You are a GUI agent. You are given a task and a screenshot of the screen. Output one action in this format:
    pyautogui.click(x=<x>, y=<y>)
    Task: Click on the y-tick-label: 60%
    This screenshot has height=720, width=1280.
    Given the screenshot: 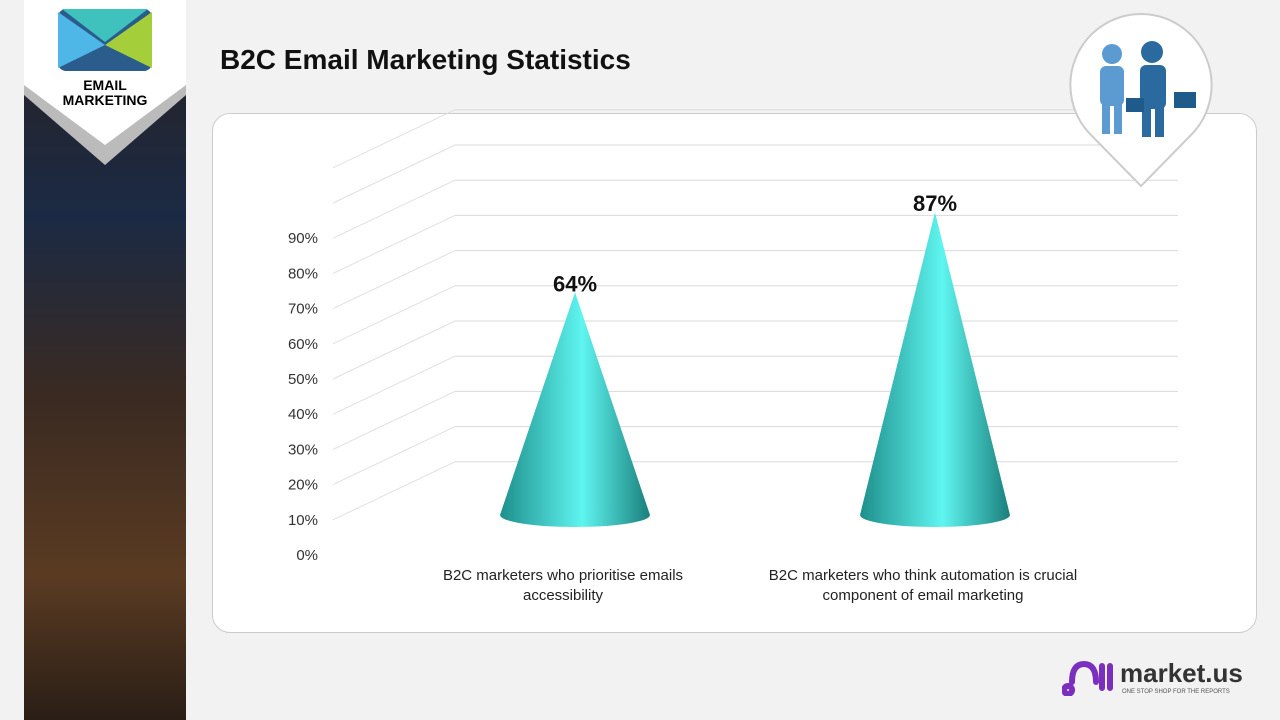 What is the action you would take?
    pyautogui.click(x=303, y=344)
    